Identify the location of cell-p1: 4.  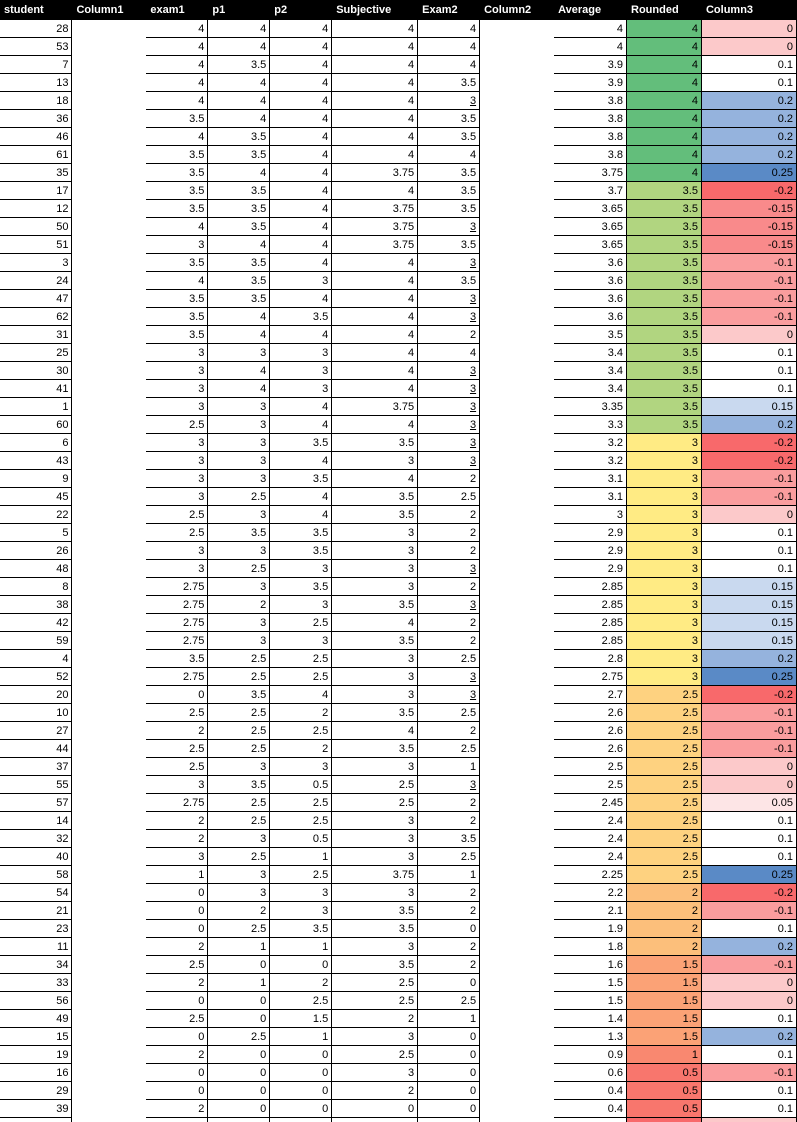
(239, 370).